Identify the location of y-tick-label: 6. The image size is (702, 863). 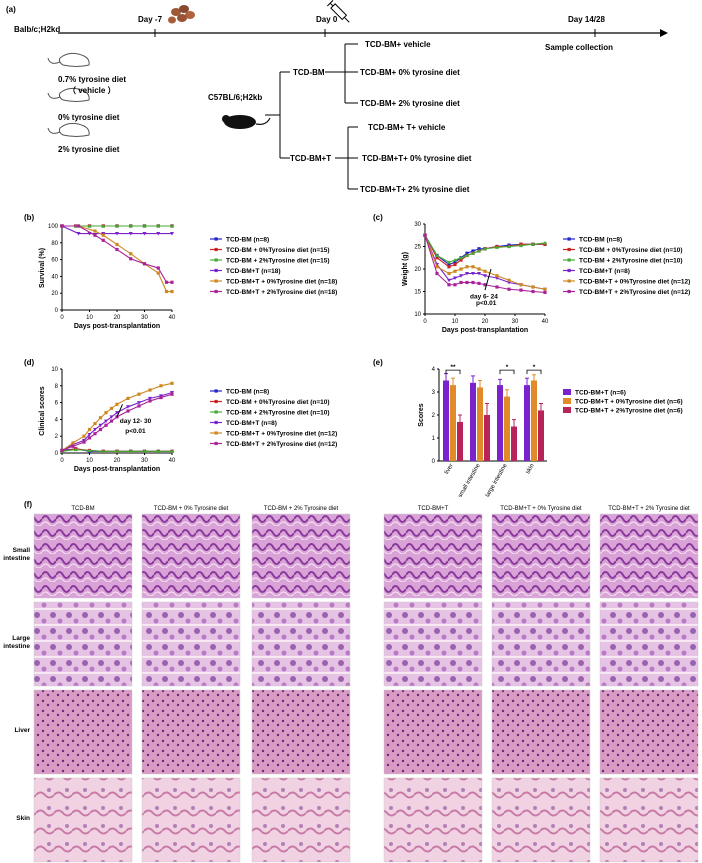
(57, 404).